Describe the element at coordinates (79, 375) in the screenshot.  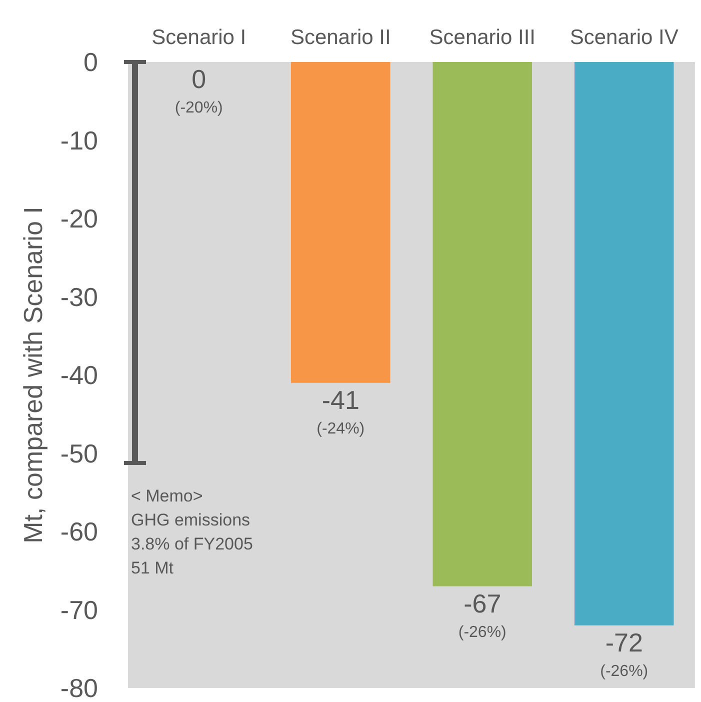
I see `y-tick-label: -40` at that location.